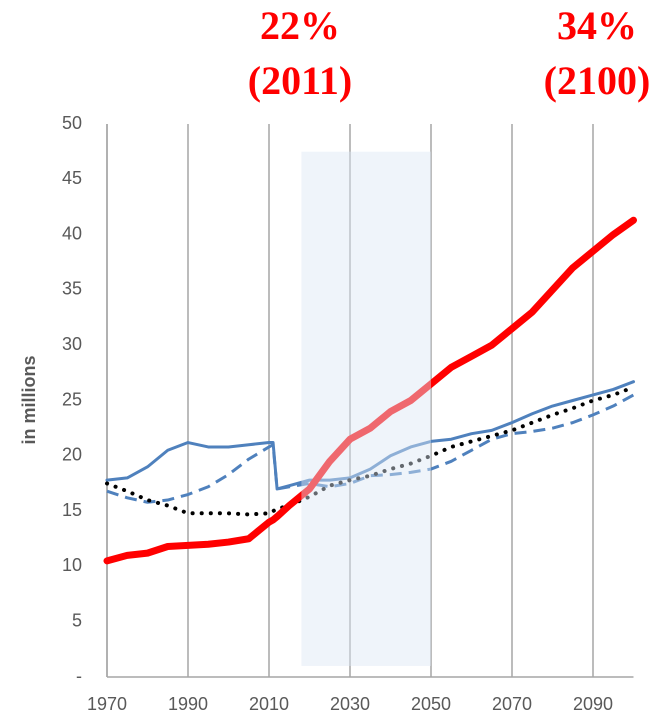 This screenshot has width=665, height=723. I want to click on x-tick-label: 2050, so click(431, 704).